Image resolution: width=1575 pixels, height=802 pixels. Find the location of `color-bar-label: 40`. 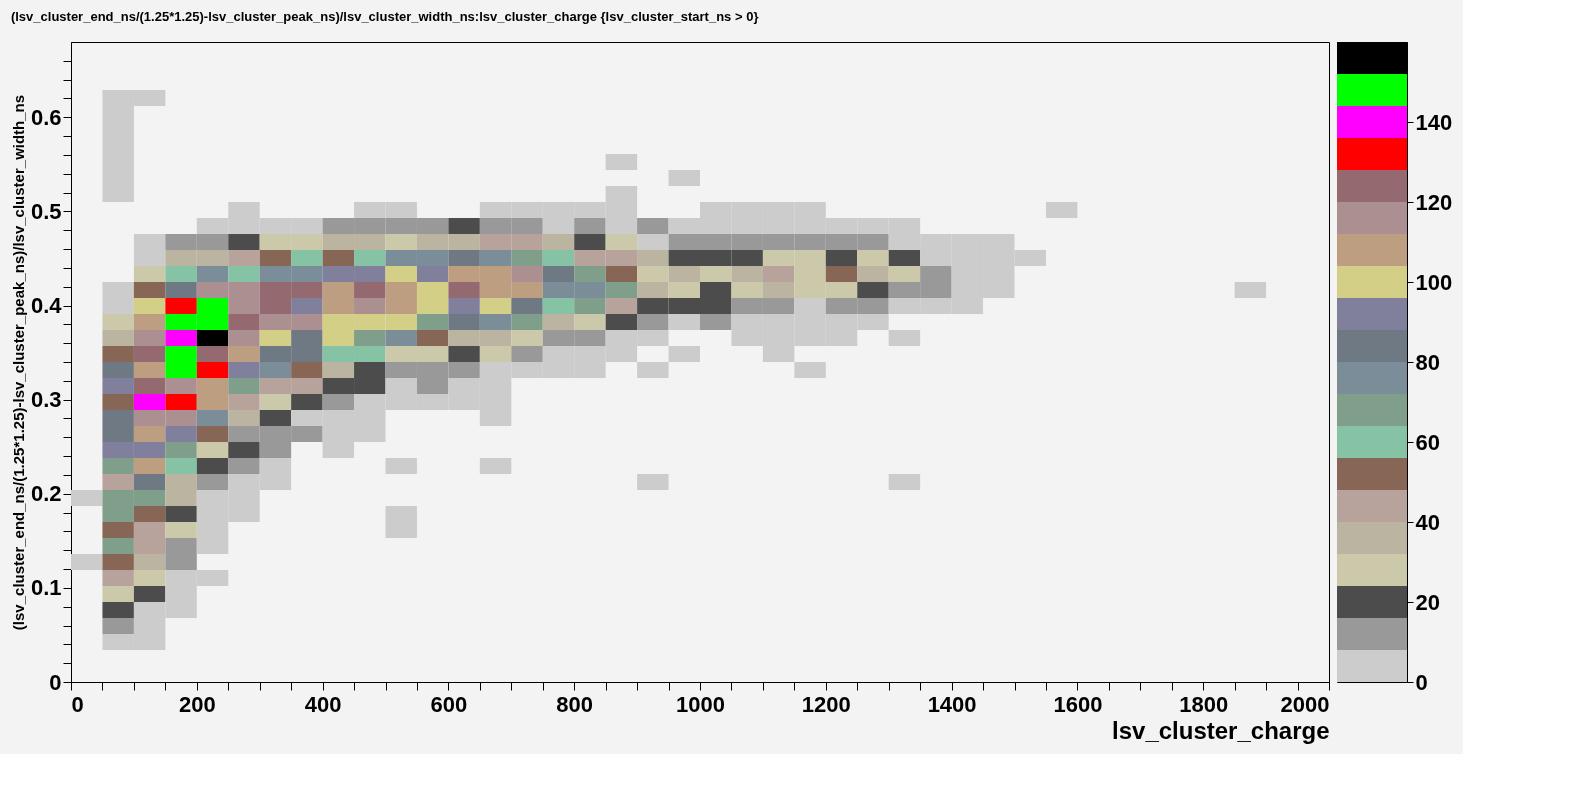

color-bar-label: 40 is located at coordinates (1427, 522).